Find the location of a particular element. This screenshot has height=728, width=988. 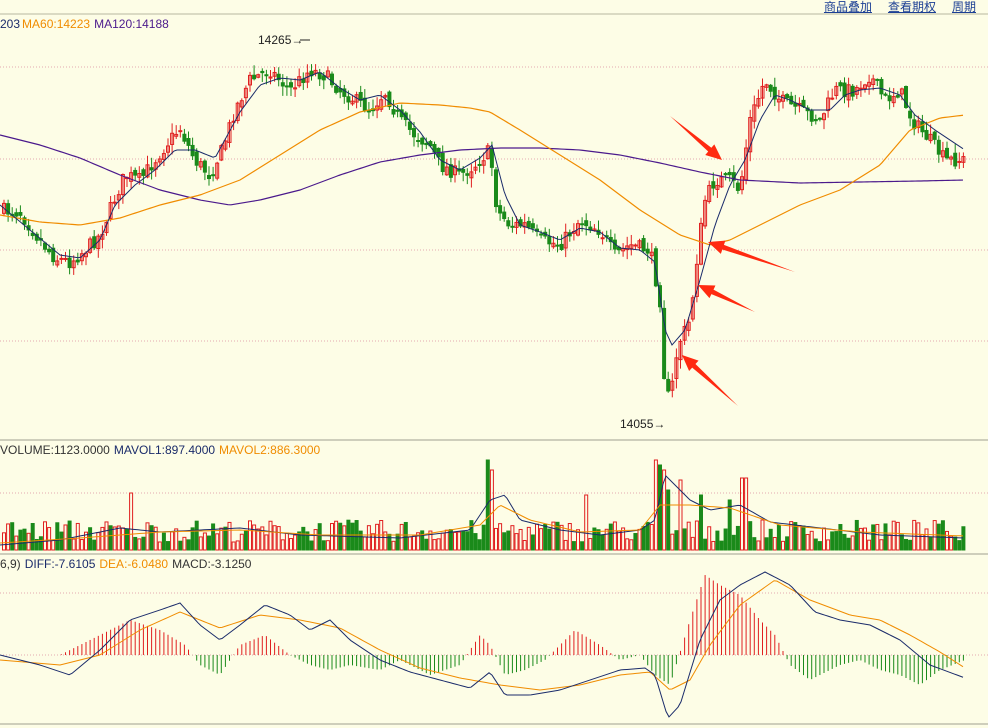

ma120-line is located at coordinates (482, 170).